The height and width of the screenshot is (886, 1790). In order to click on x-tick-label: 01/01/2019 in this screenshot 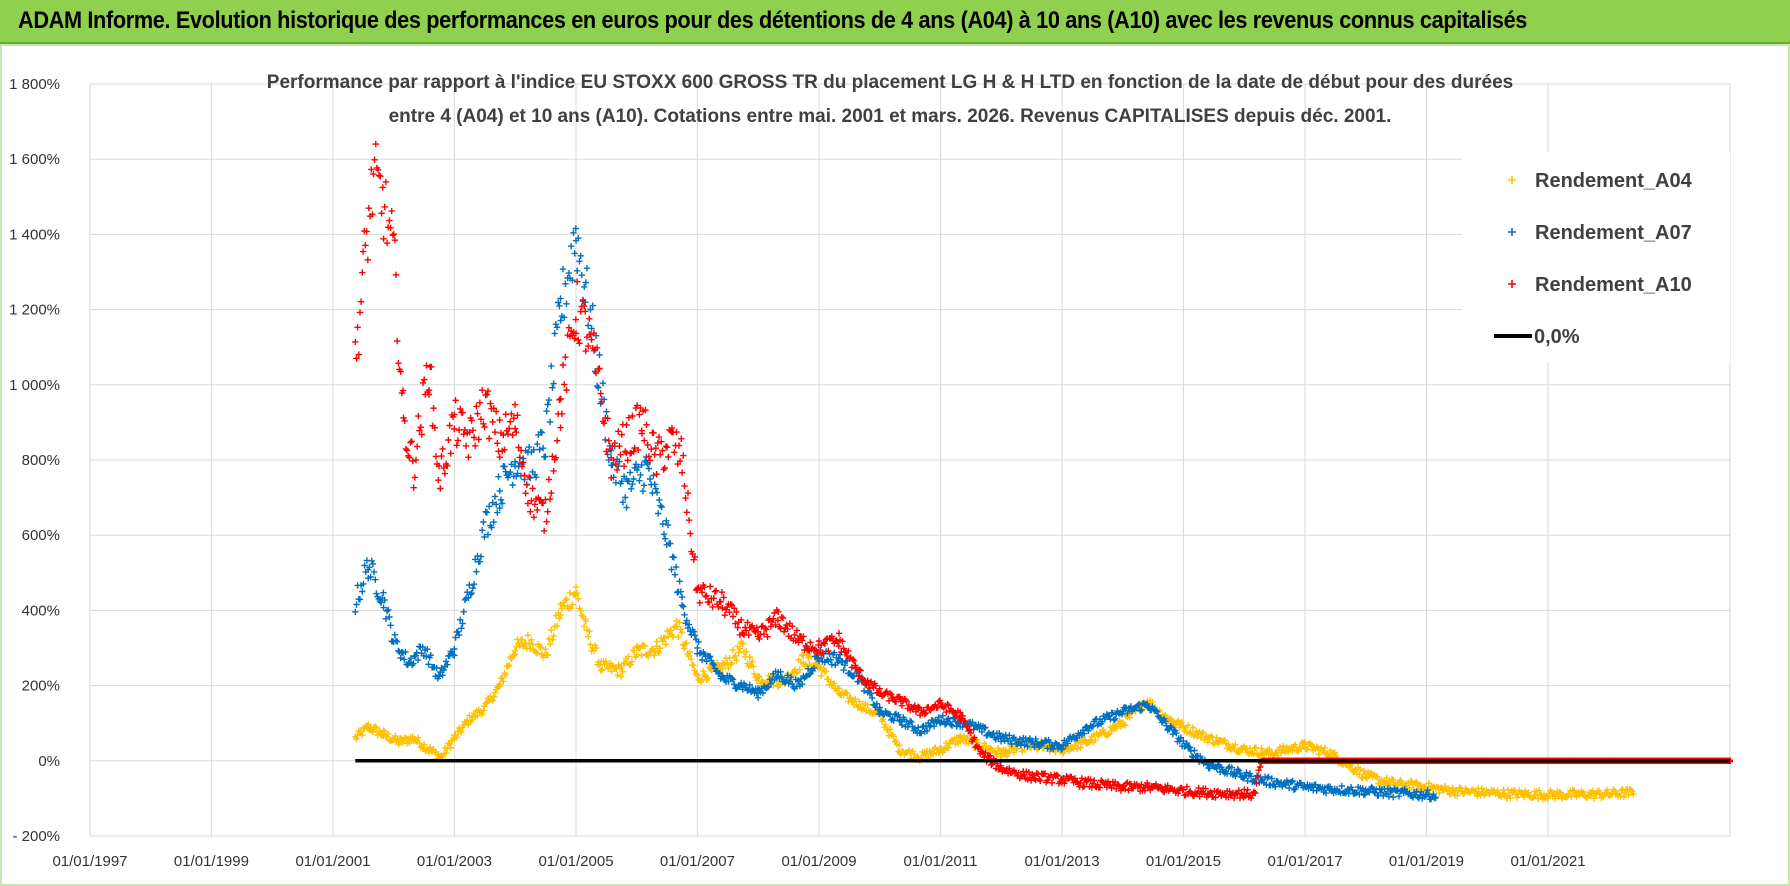, I will do `click(1426, 861)`.